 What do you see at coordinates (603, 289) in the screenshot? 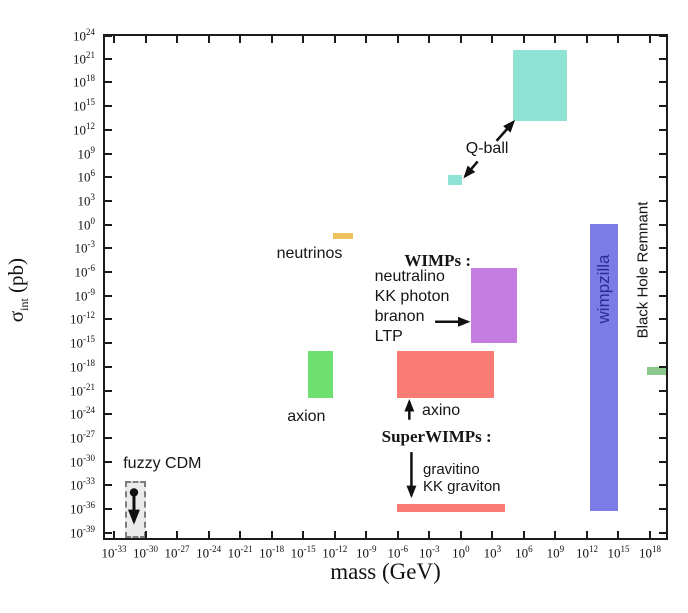
I see `wimpzilla-label: wimpzilla` at bounding box center [603, 289].